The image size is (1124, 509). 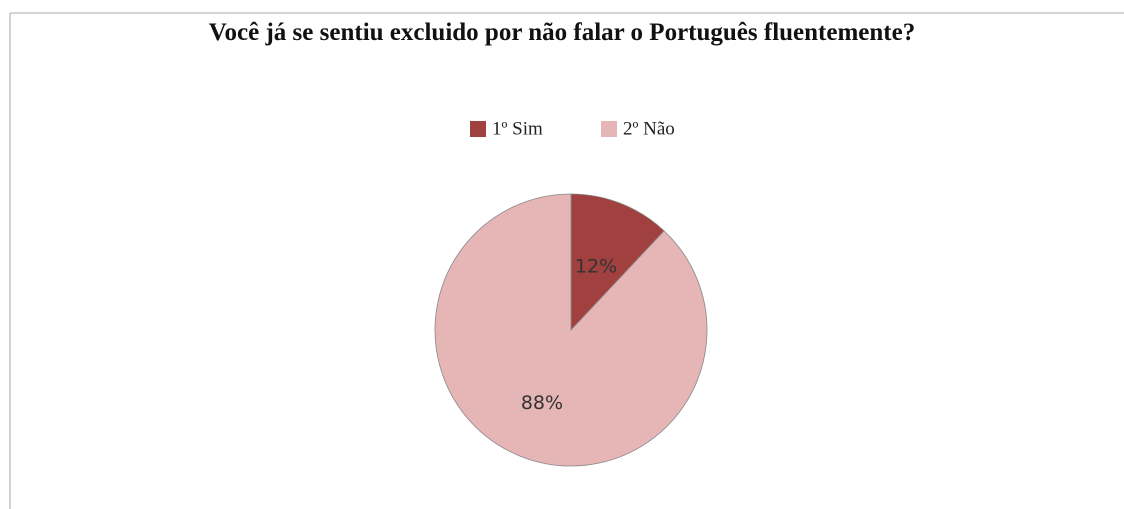 What do you see at coordinates (542, 403) in the screenshot?
I see `slice-label: 88%` at bounding box center [542, 403].